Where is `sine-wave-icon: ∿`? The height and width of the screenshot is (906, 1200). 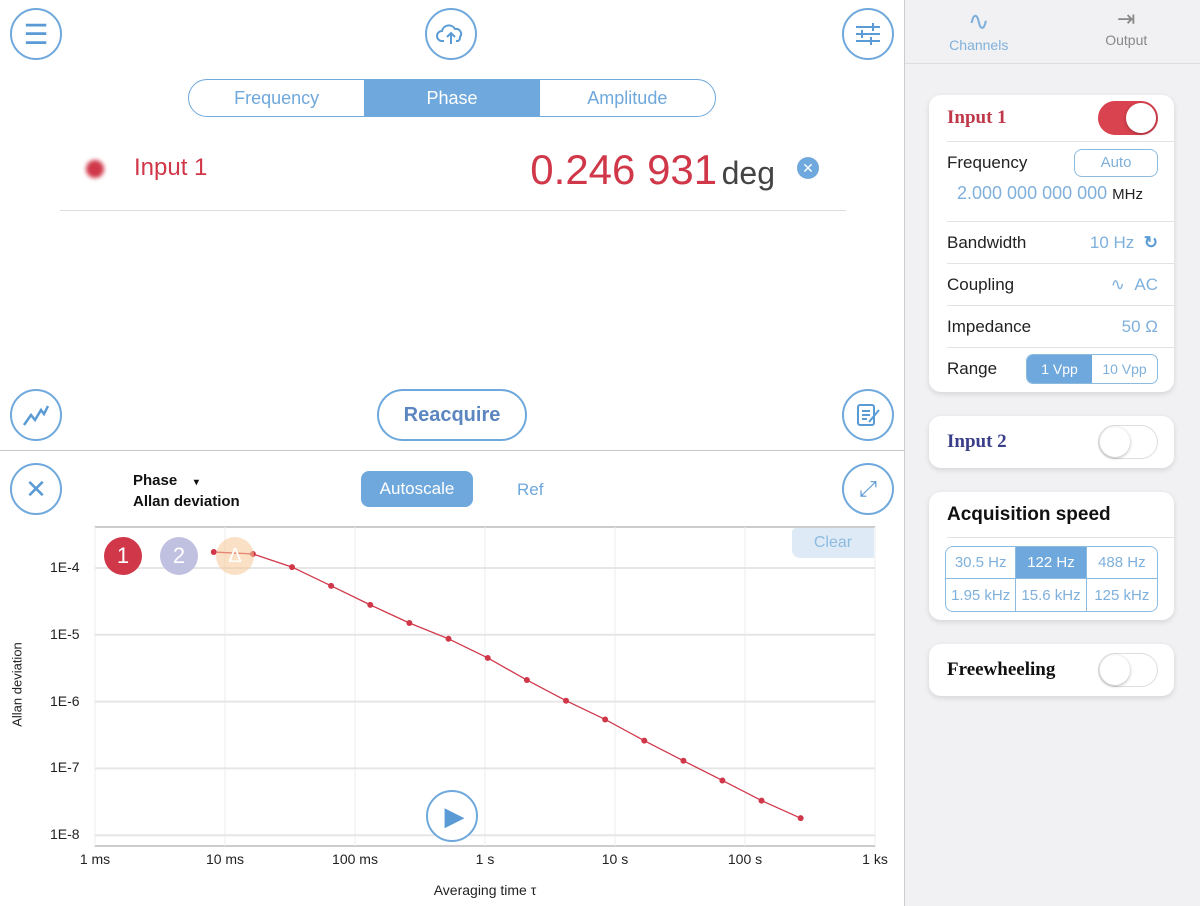
sine-wave-icon: ∿ is located at coordinates (978, 21).